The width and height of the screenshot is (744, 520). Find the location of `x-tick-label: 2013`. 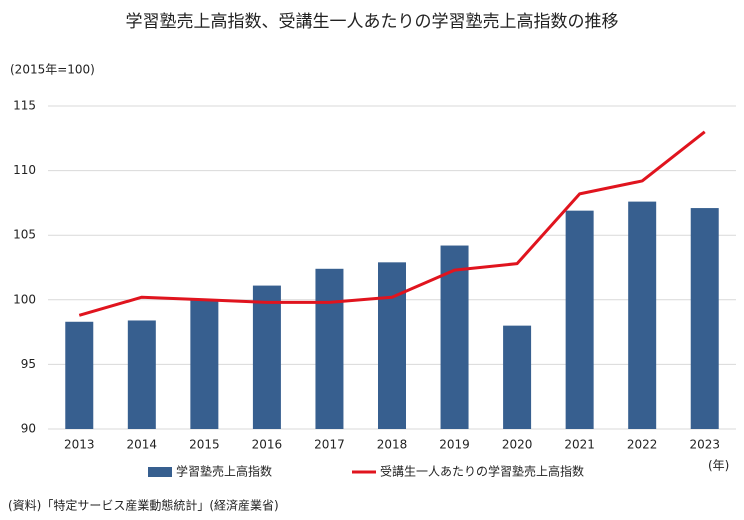

x-tick-label: 2013 is located at coordinates (79, 445).